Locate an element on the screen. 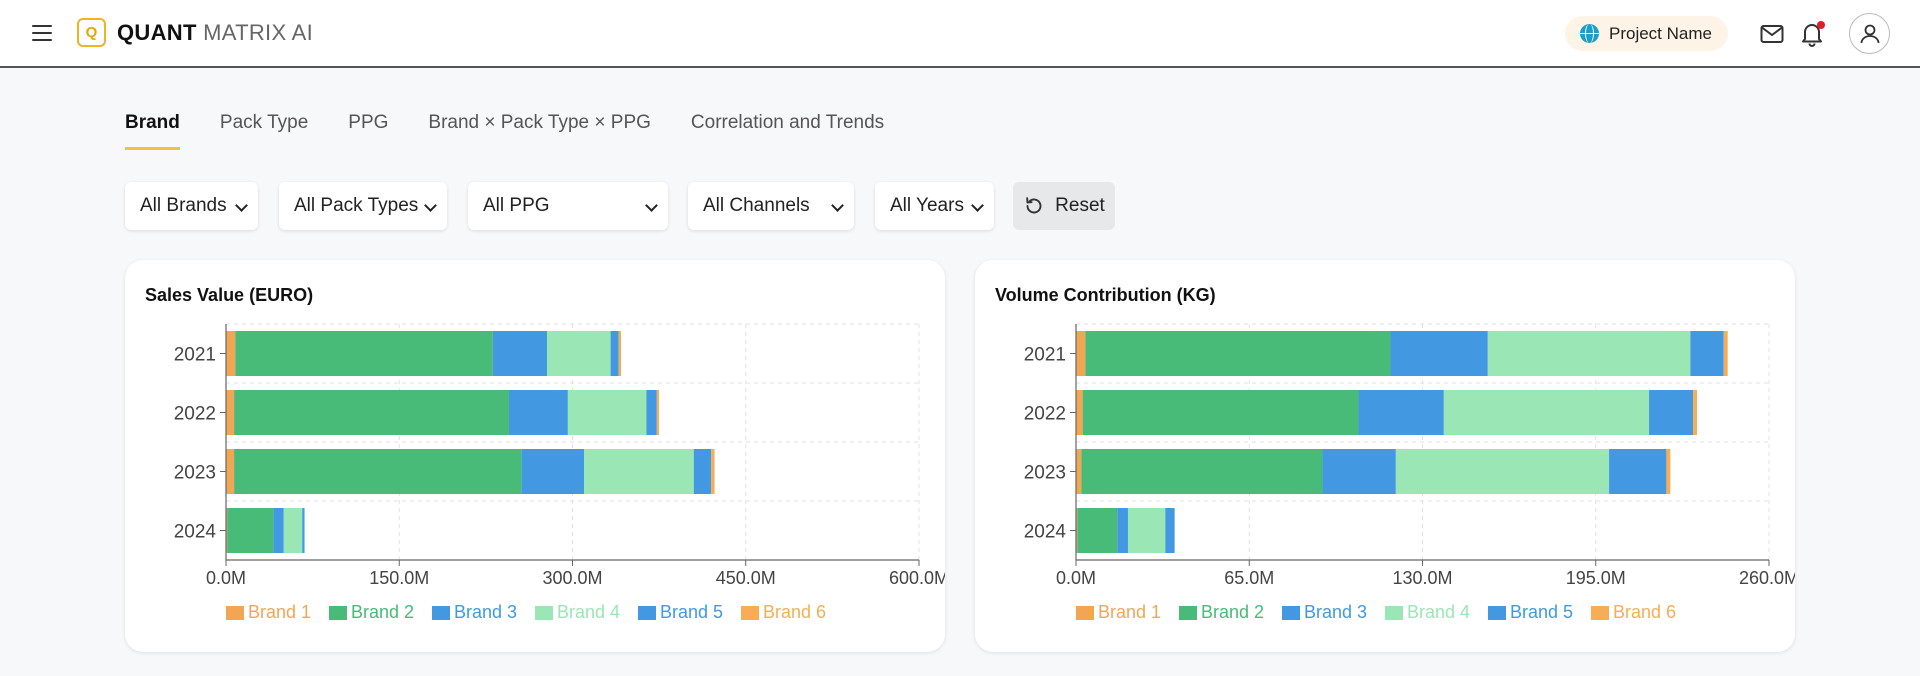  volume-contribution-title: Volume Contribution (KG) is located at coordinates (1105, 295).